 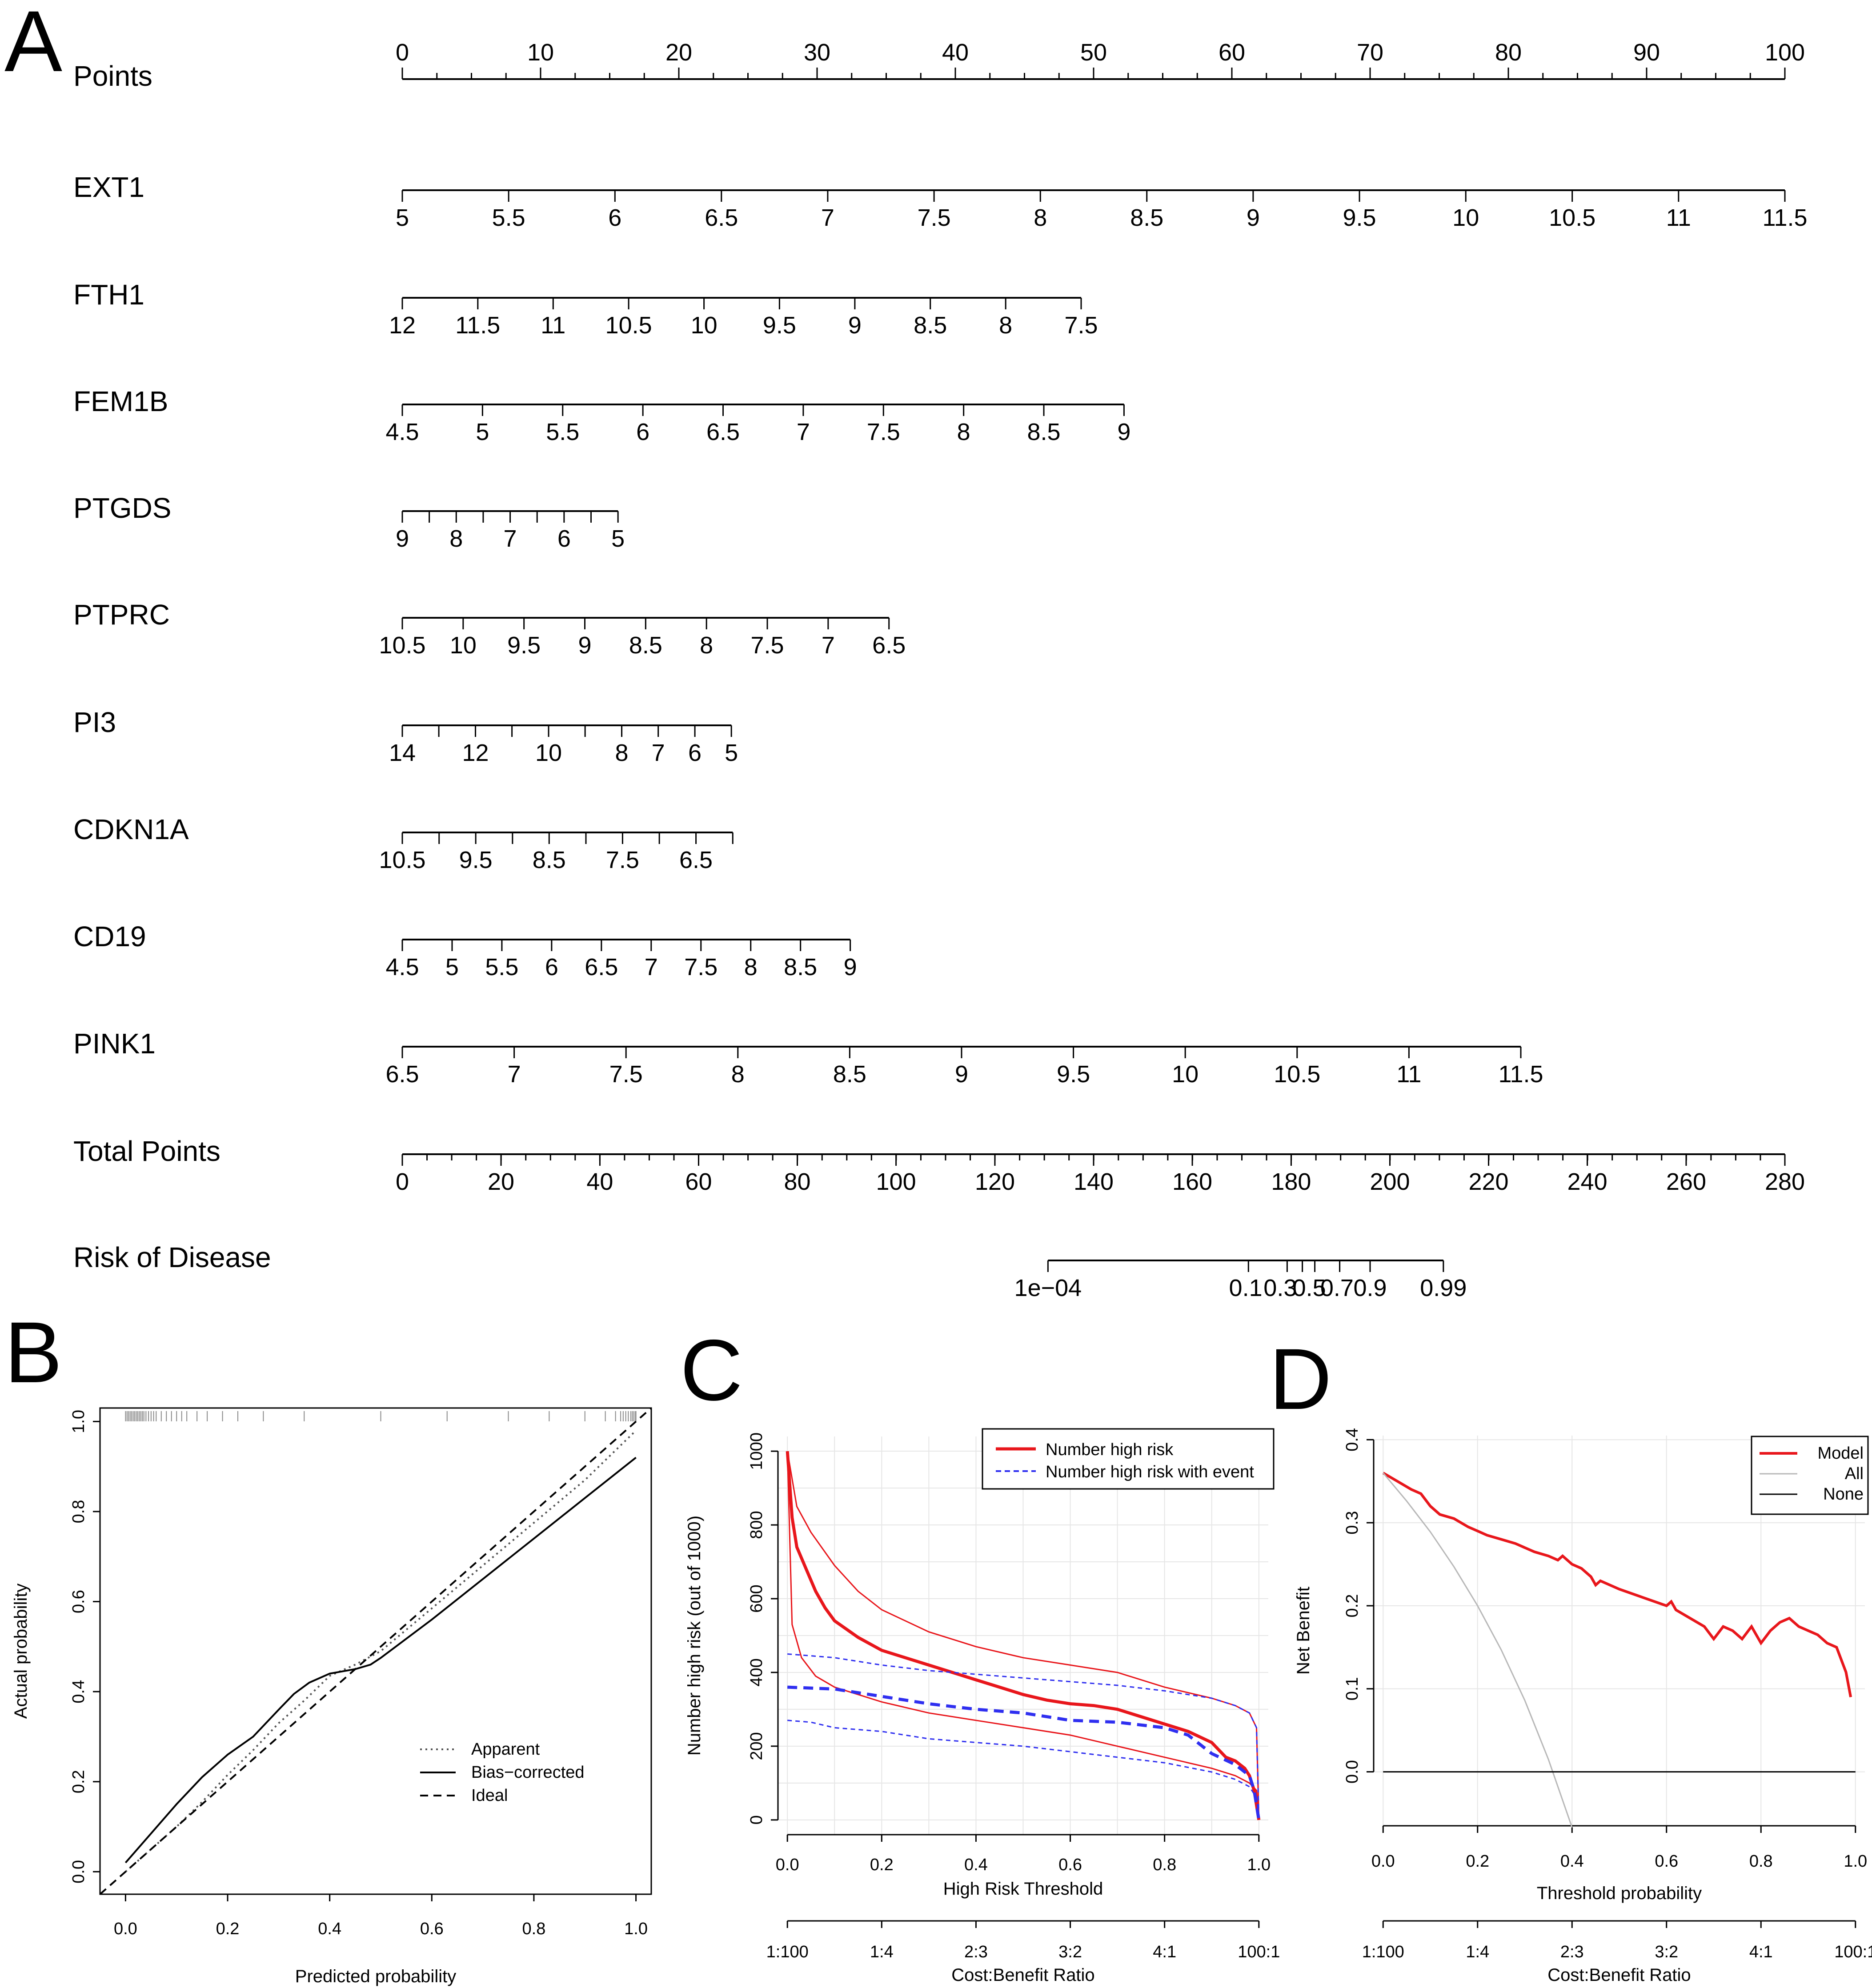 I want to click on nomogram-row-label: CDKN1A, so click(x=131, y=829).